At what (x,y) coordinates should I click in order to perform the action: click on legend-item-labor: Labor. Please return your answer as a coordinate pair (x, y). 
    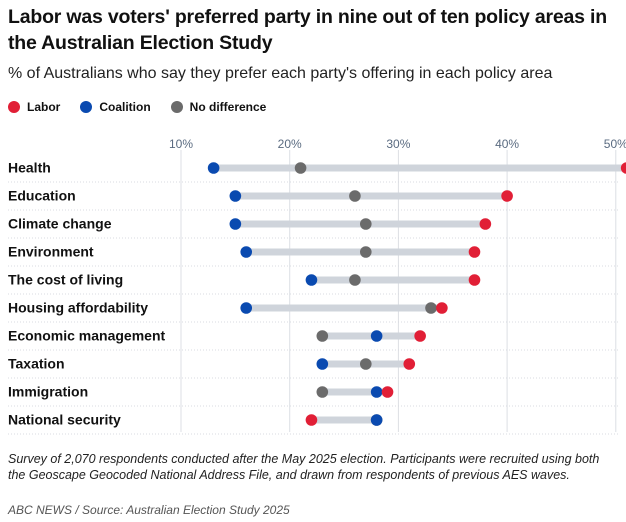
    Looking at the image, I should click on (34, 107).